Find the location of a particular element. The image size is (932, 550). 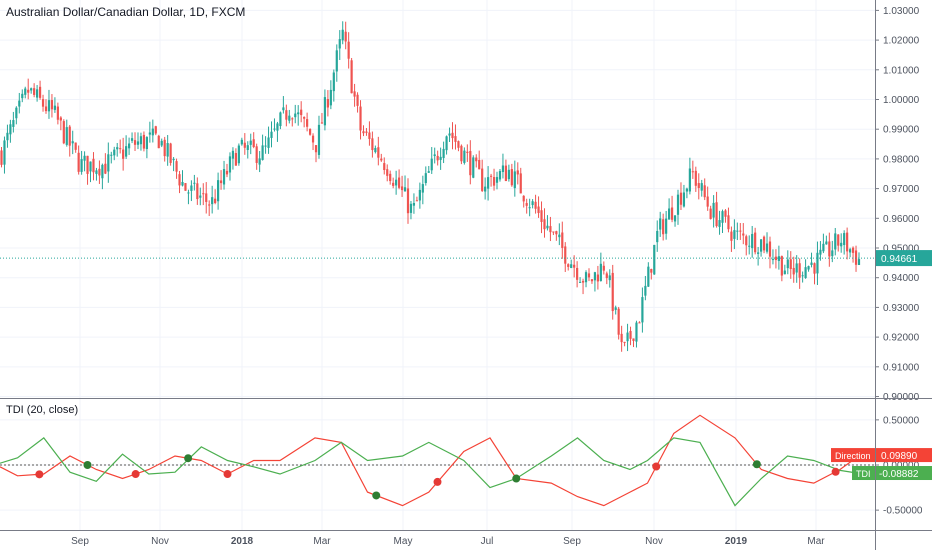

last-price-badge is located at coordinates (904, 258).